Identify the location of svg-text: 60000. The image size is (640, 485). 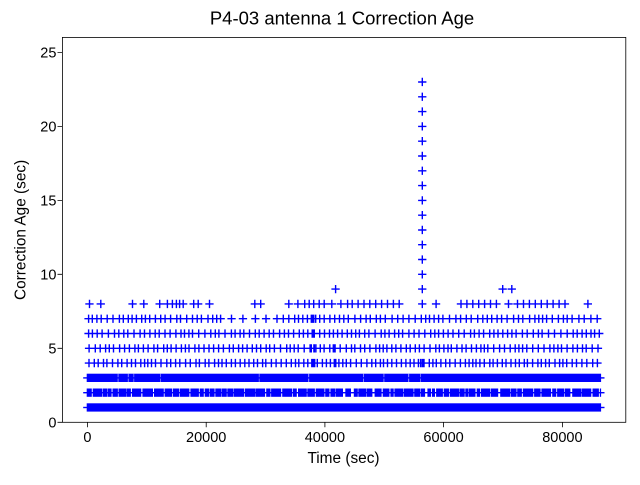
(443, 438).